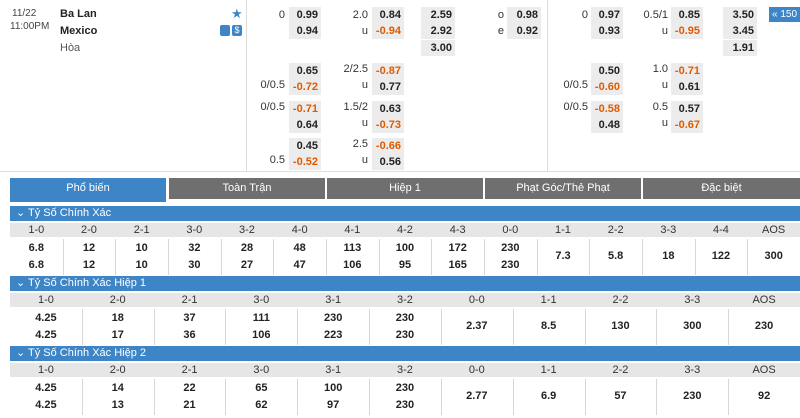 The image size is (800, 418). I want to click on score-odds-home: 28, so click(247, 248).